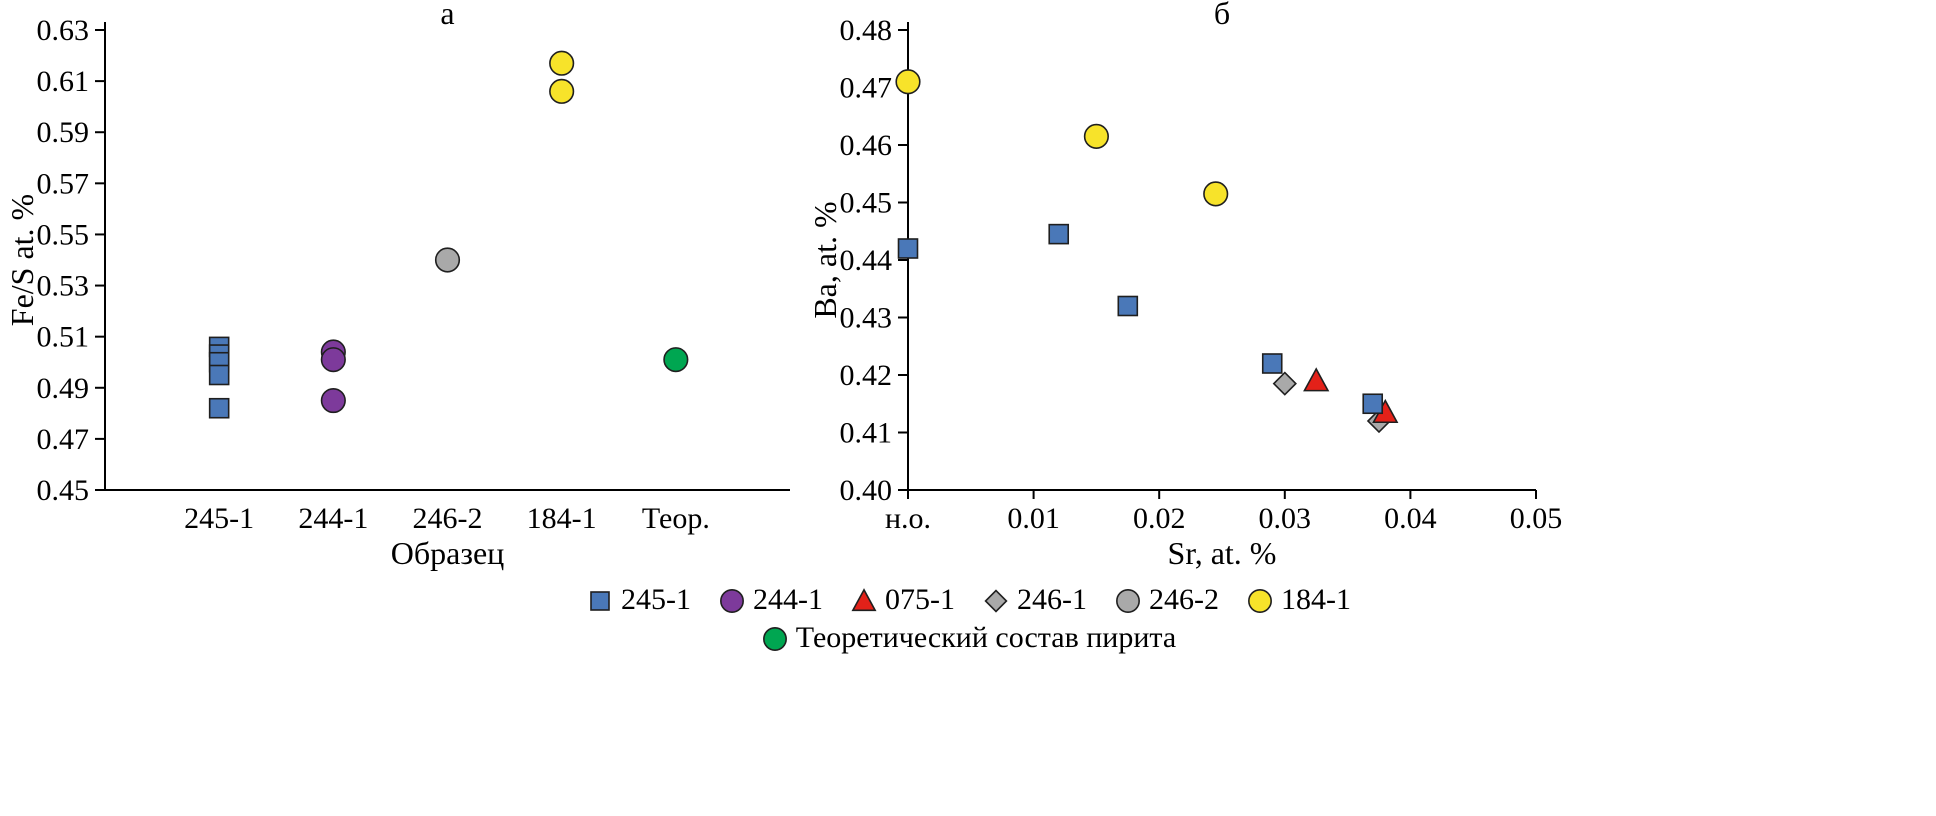 The image size is (1936, 816). I want to click on legend-label: 075-1, so click(920, 599).